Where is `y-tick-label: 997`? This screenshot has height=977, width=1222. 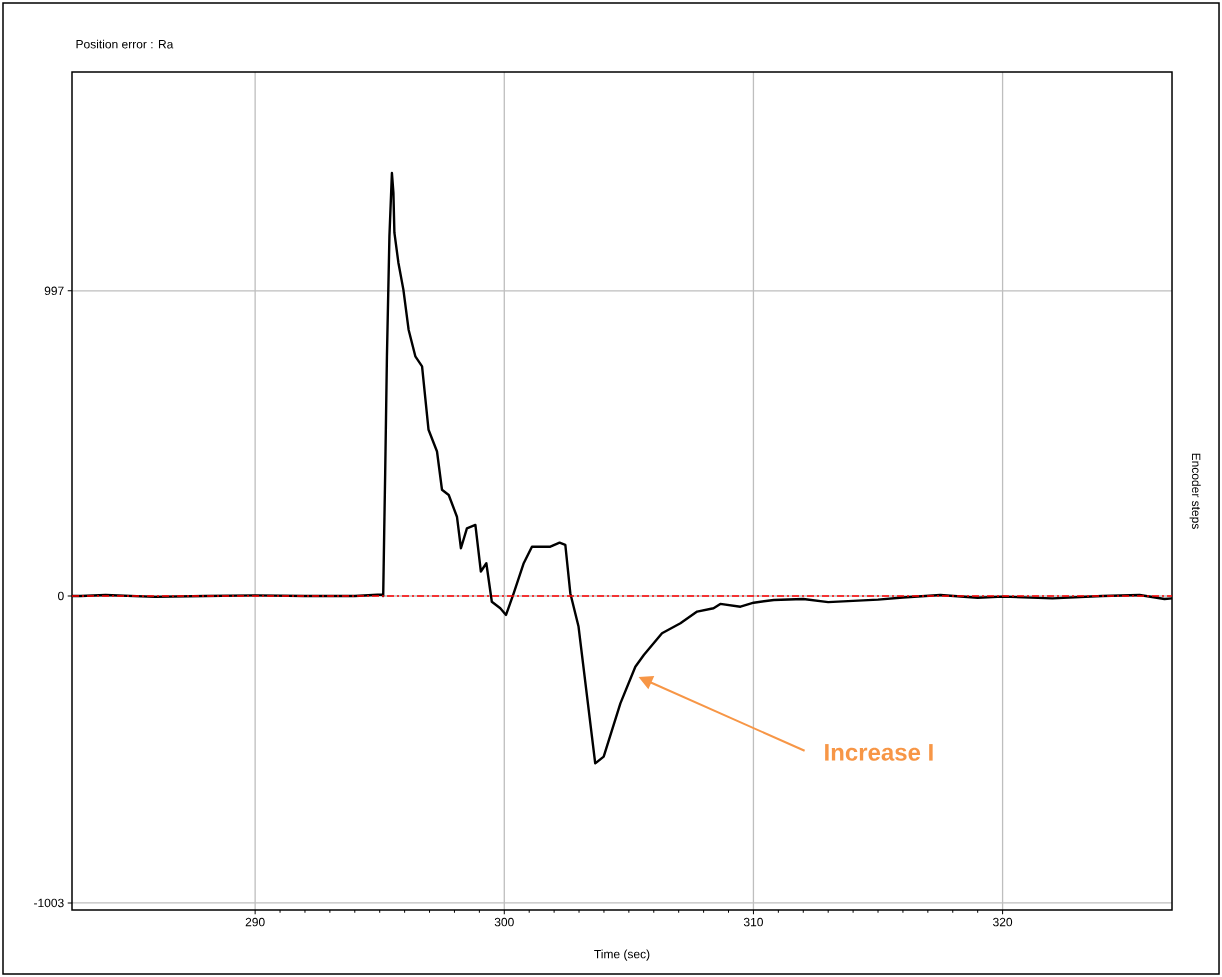
y-tick-label: 997 is located at coordinates (54, 291).